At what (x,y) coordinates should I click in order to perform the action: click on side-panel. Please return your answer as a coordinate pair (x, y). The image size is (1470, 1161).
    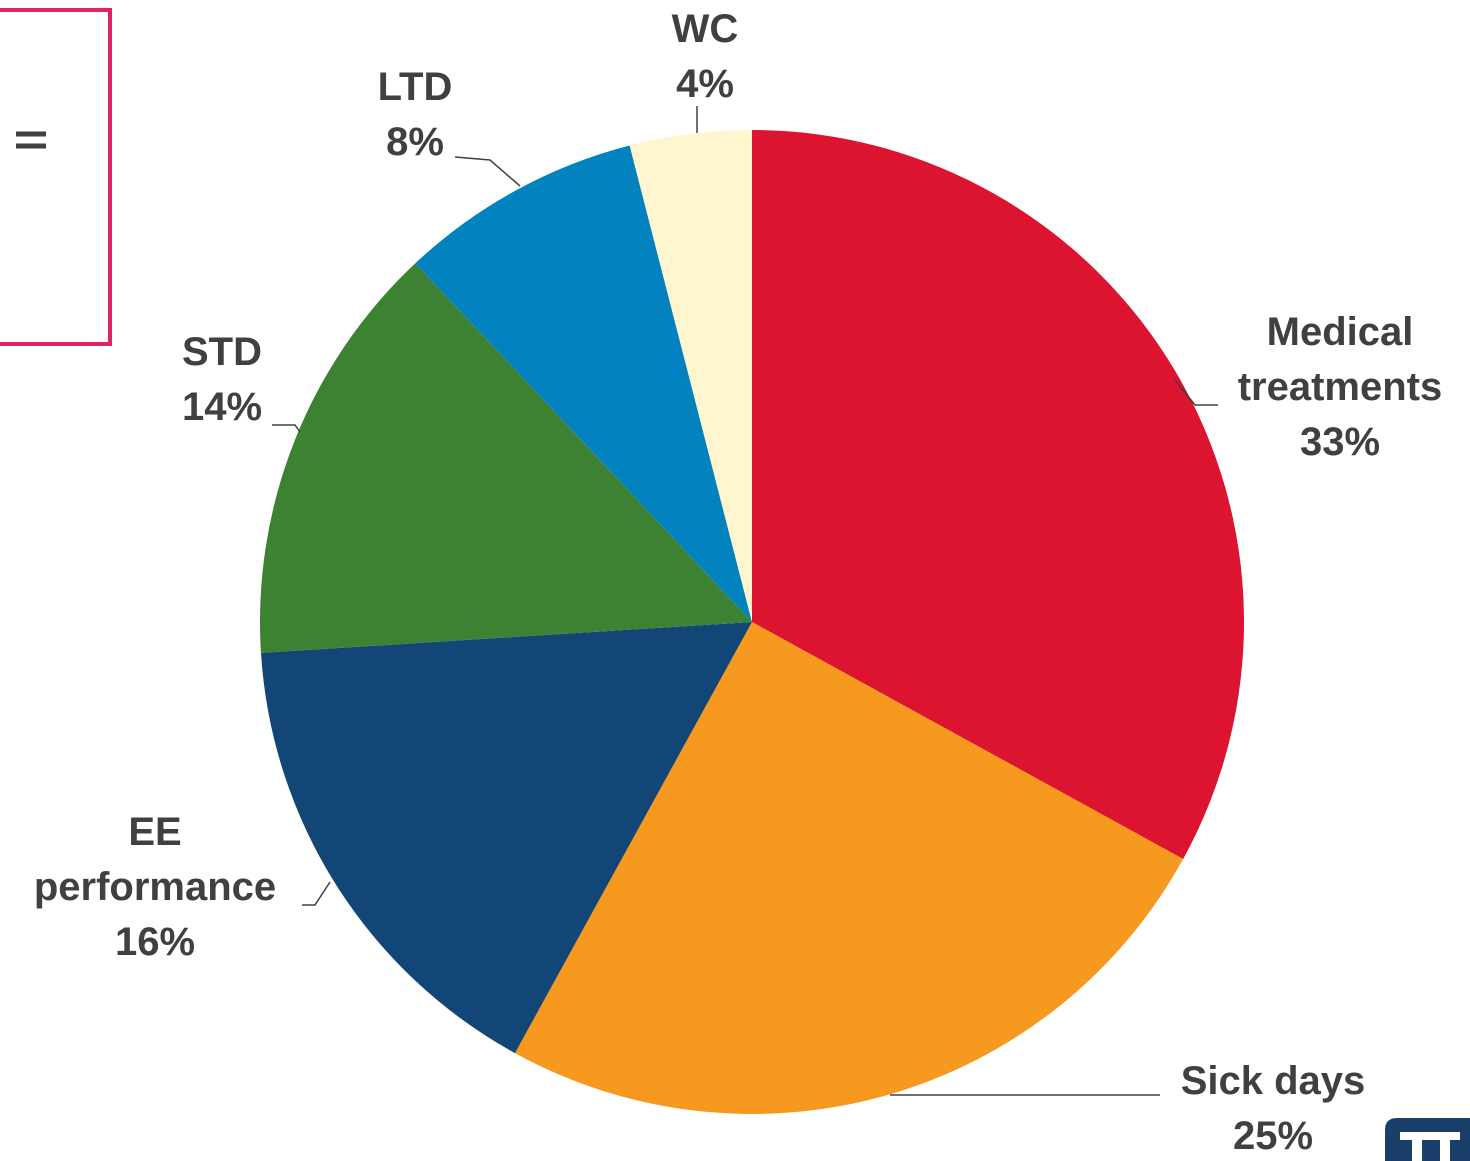
    Looking at the image, I should click on (56, 177).